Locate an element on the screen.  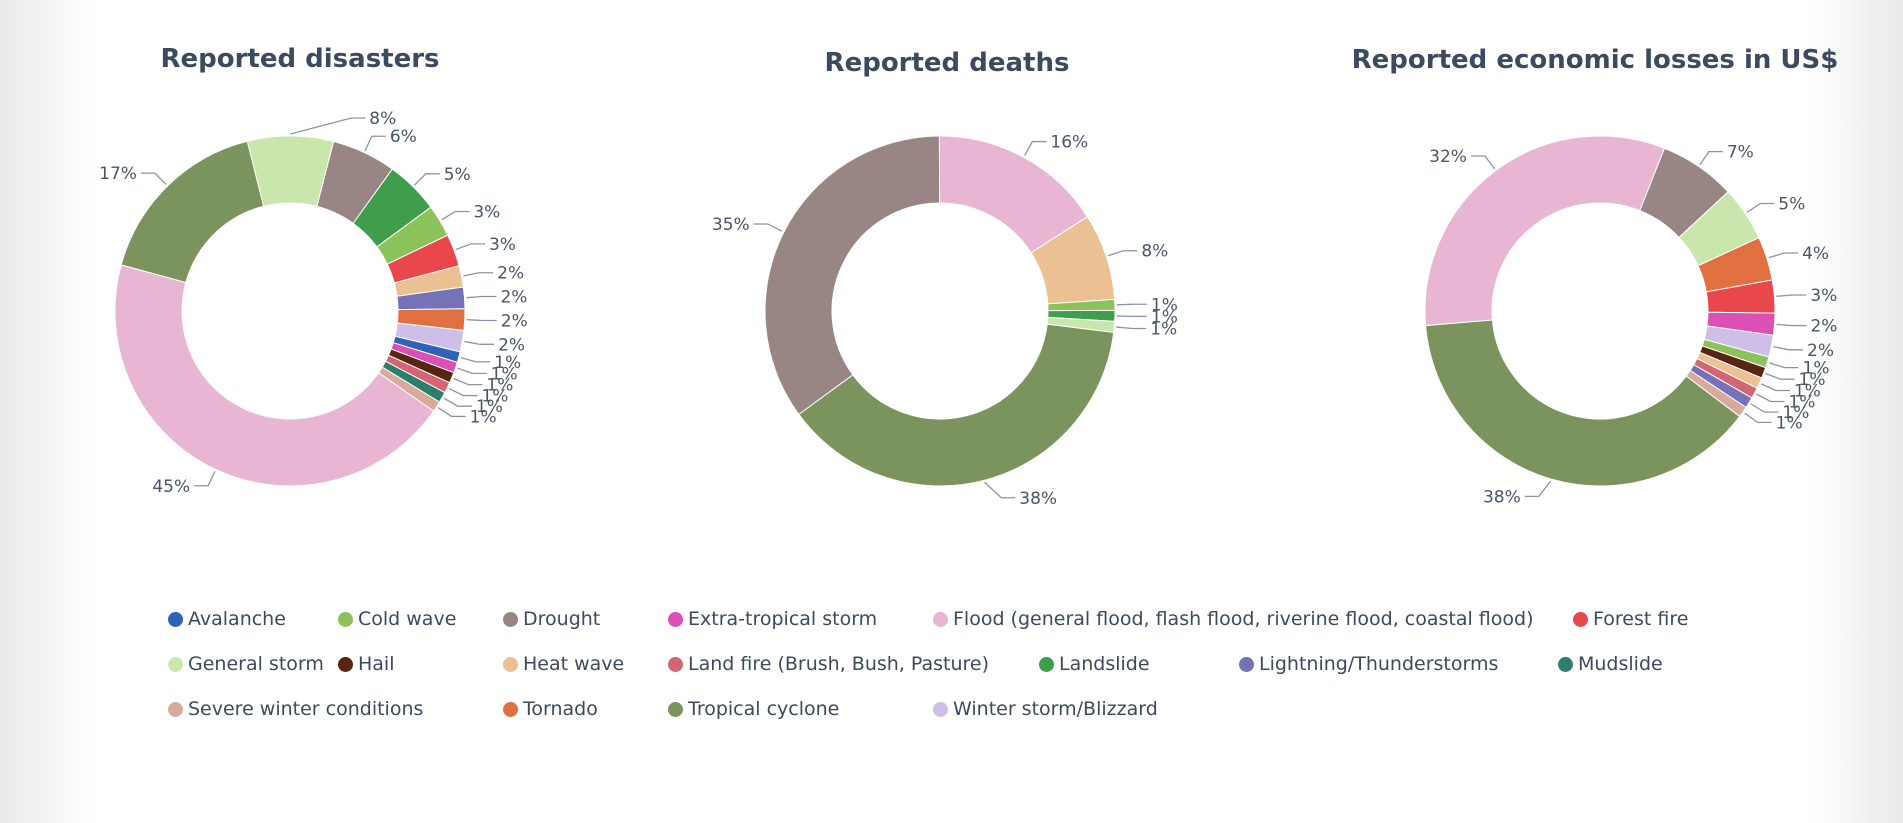
data-label-extra-tropical-storm: 2% is located at coordinates (1823, 327).